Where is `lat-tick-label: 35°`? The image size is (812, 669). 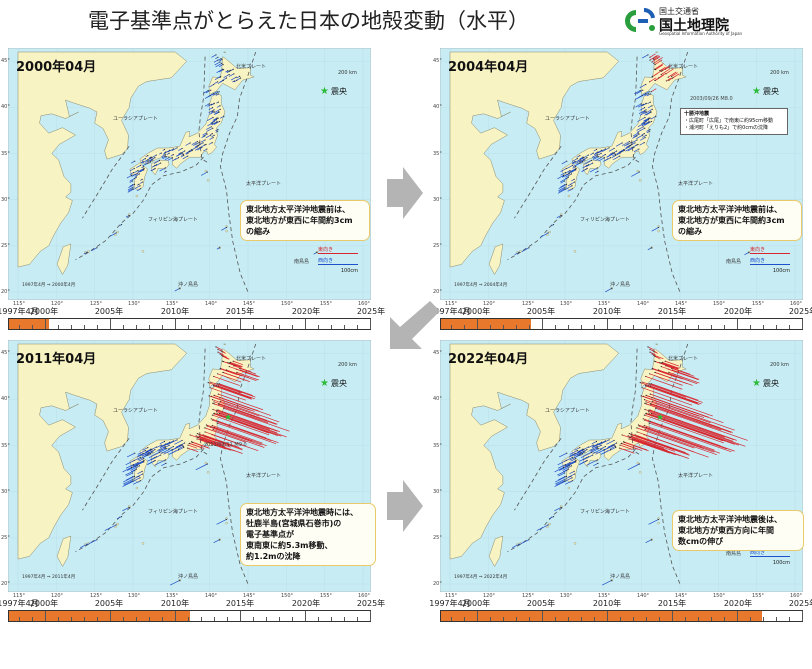
lat-tick-label: 35° is located at coordinates (437, 446).